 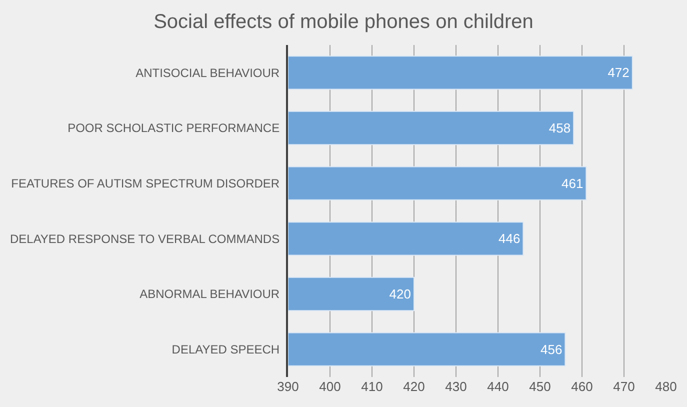 What do you see at coordinates (572, 183) in the screenshot?
I see `data-label: 461` at bounding box center [572, 183].